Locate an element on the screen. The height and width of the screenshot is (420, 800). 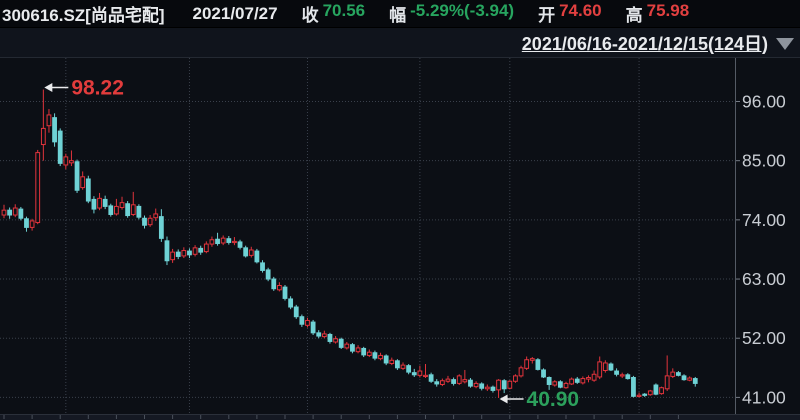
open-value: 74.60 is located at coordinates (580, 10).